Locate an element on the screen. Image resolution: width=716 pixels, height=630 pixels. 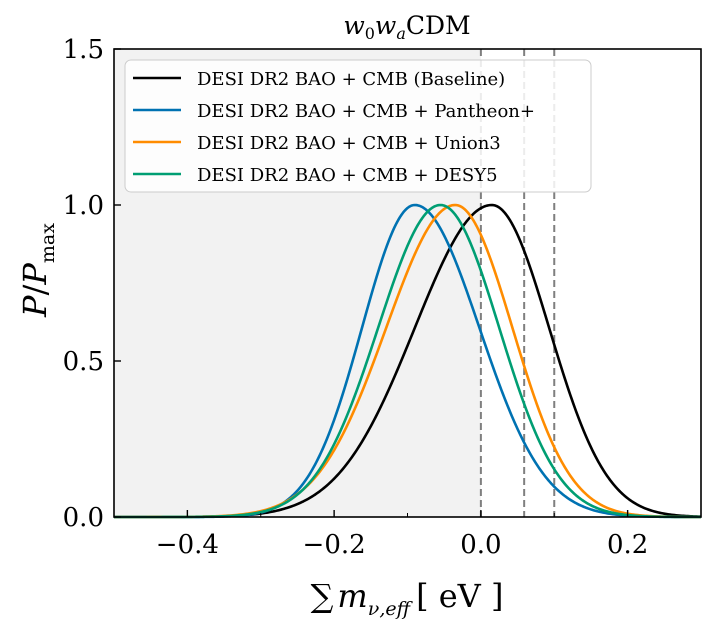
x-axis-label: ∑ mν,eff[ eV ] is located at coordinates (407, 598).